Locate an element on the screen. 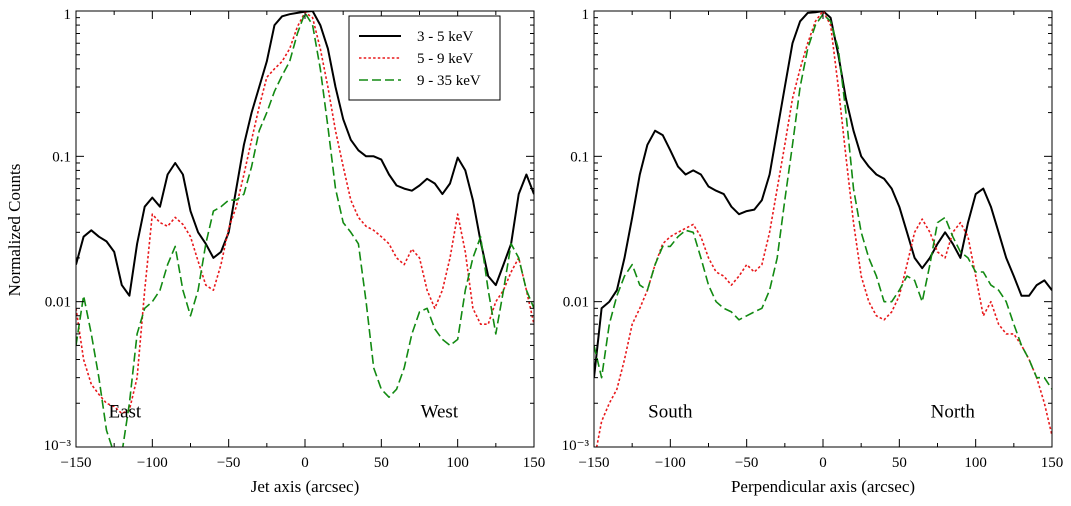 The image size is (1071, 506). legend-label: 3 - 5 keV is located at coordinates (445, 37).